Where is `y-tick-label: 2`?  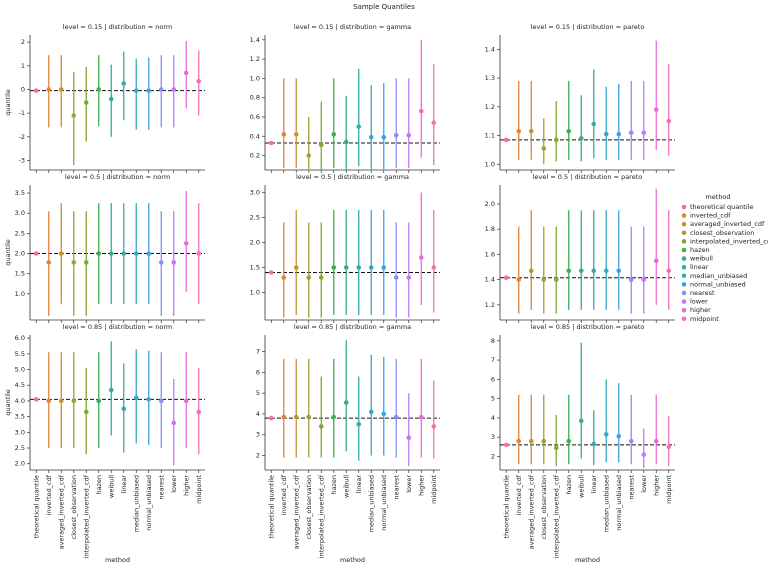 y-tick-label: 2 is located at coordinates (493, 457).